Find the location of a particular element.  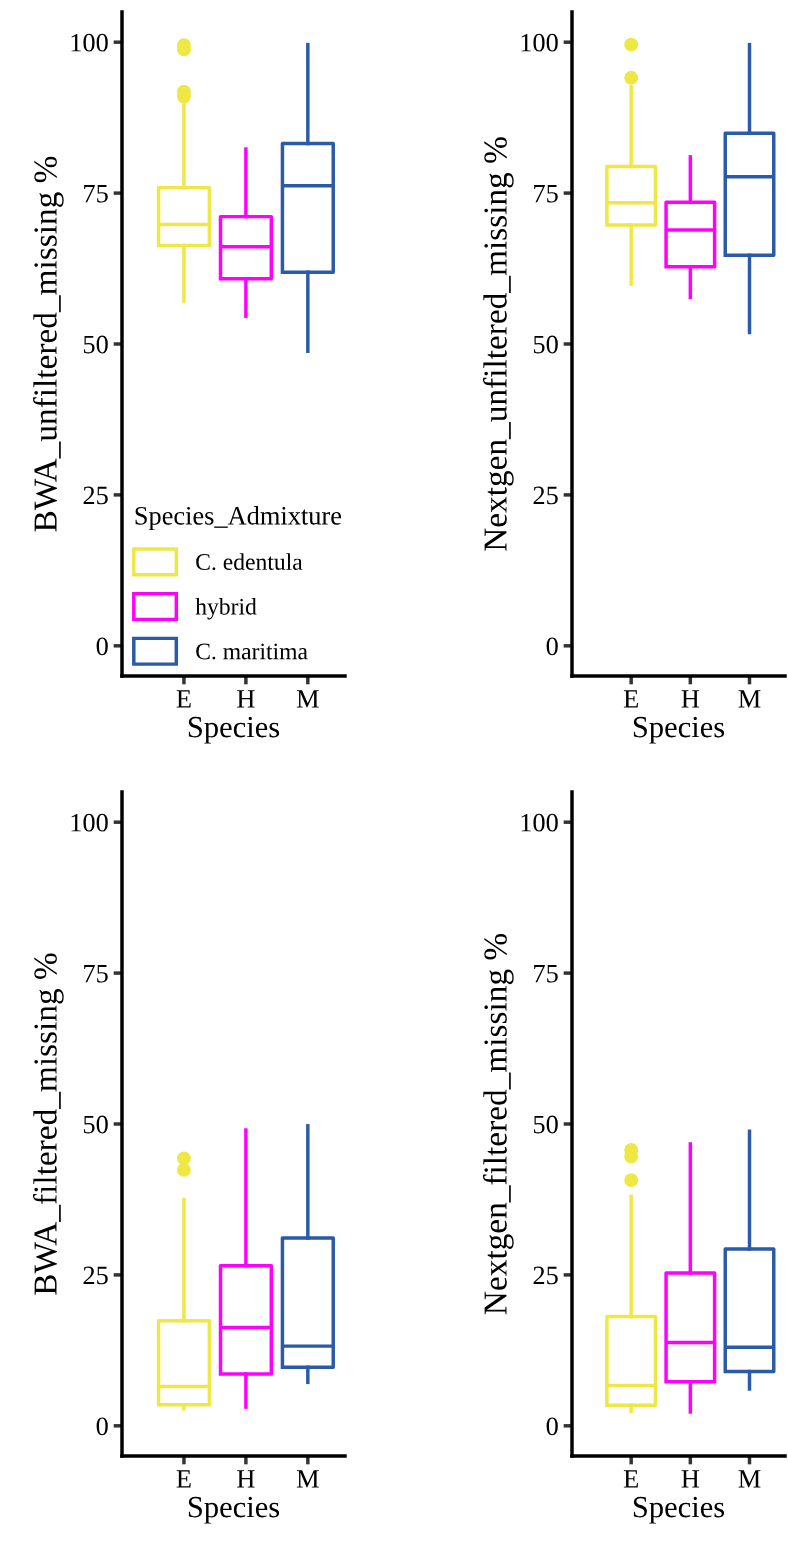

legend-label: C. maritima is located at coordinates (252, 651).